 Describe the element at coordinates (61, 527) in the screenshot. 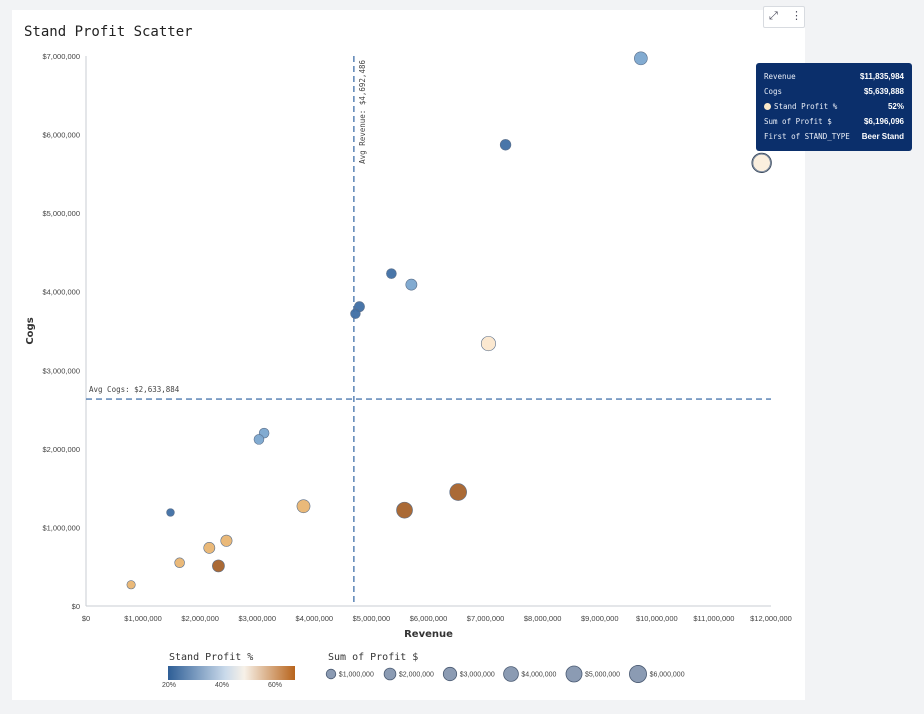

I see `y-tick-label: $1,000,000` at that location.